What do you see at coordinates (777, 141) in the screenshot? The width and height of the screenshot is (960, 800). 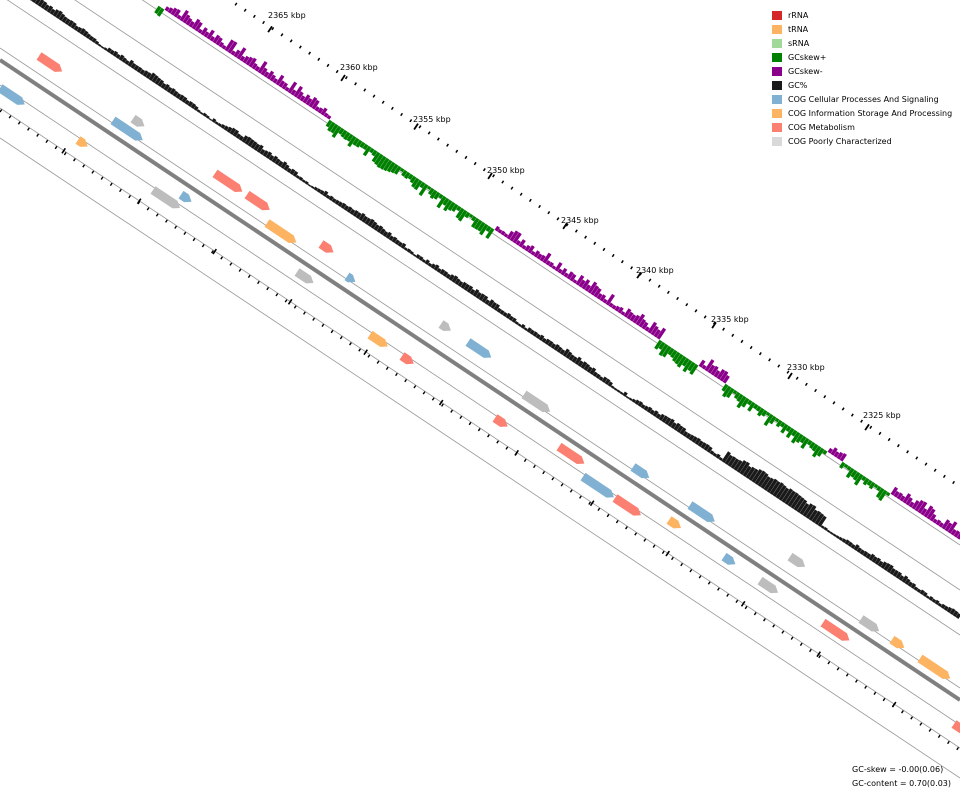 I see `legend-swatch` at bounding box center [777, 141].